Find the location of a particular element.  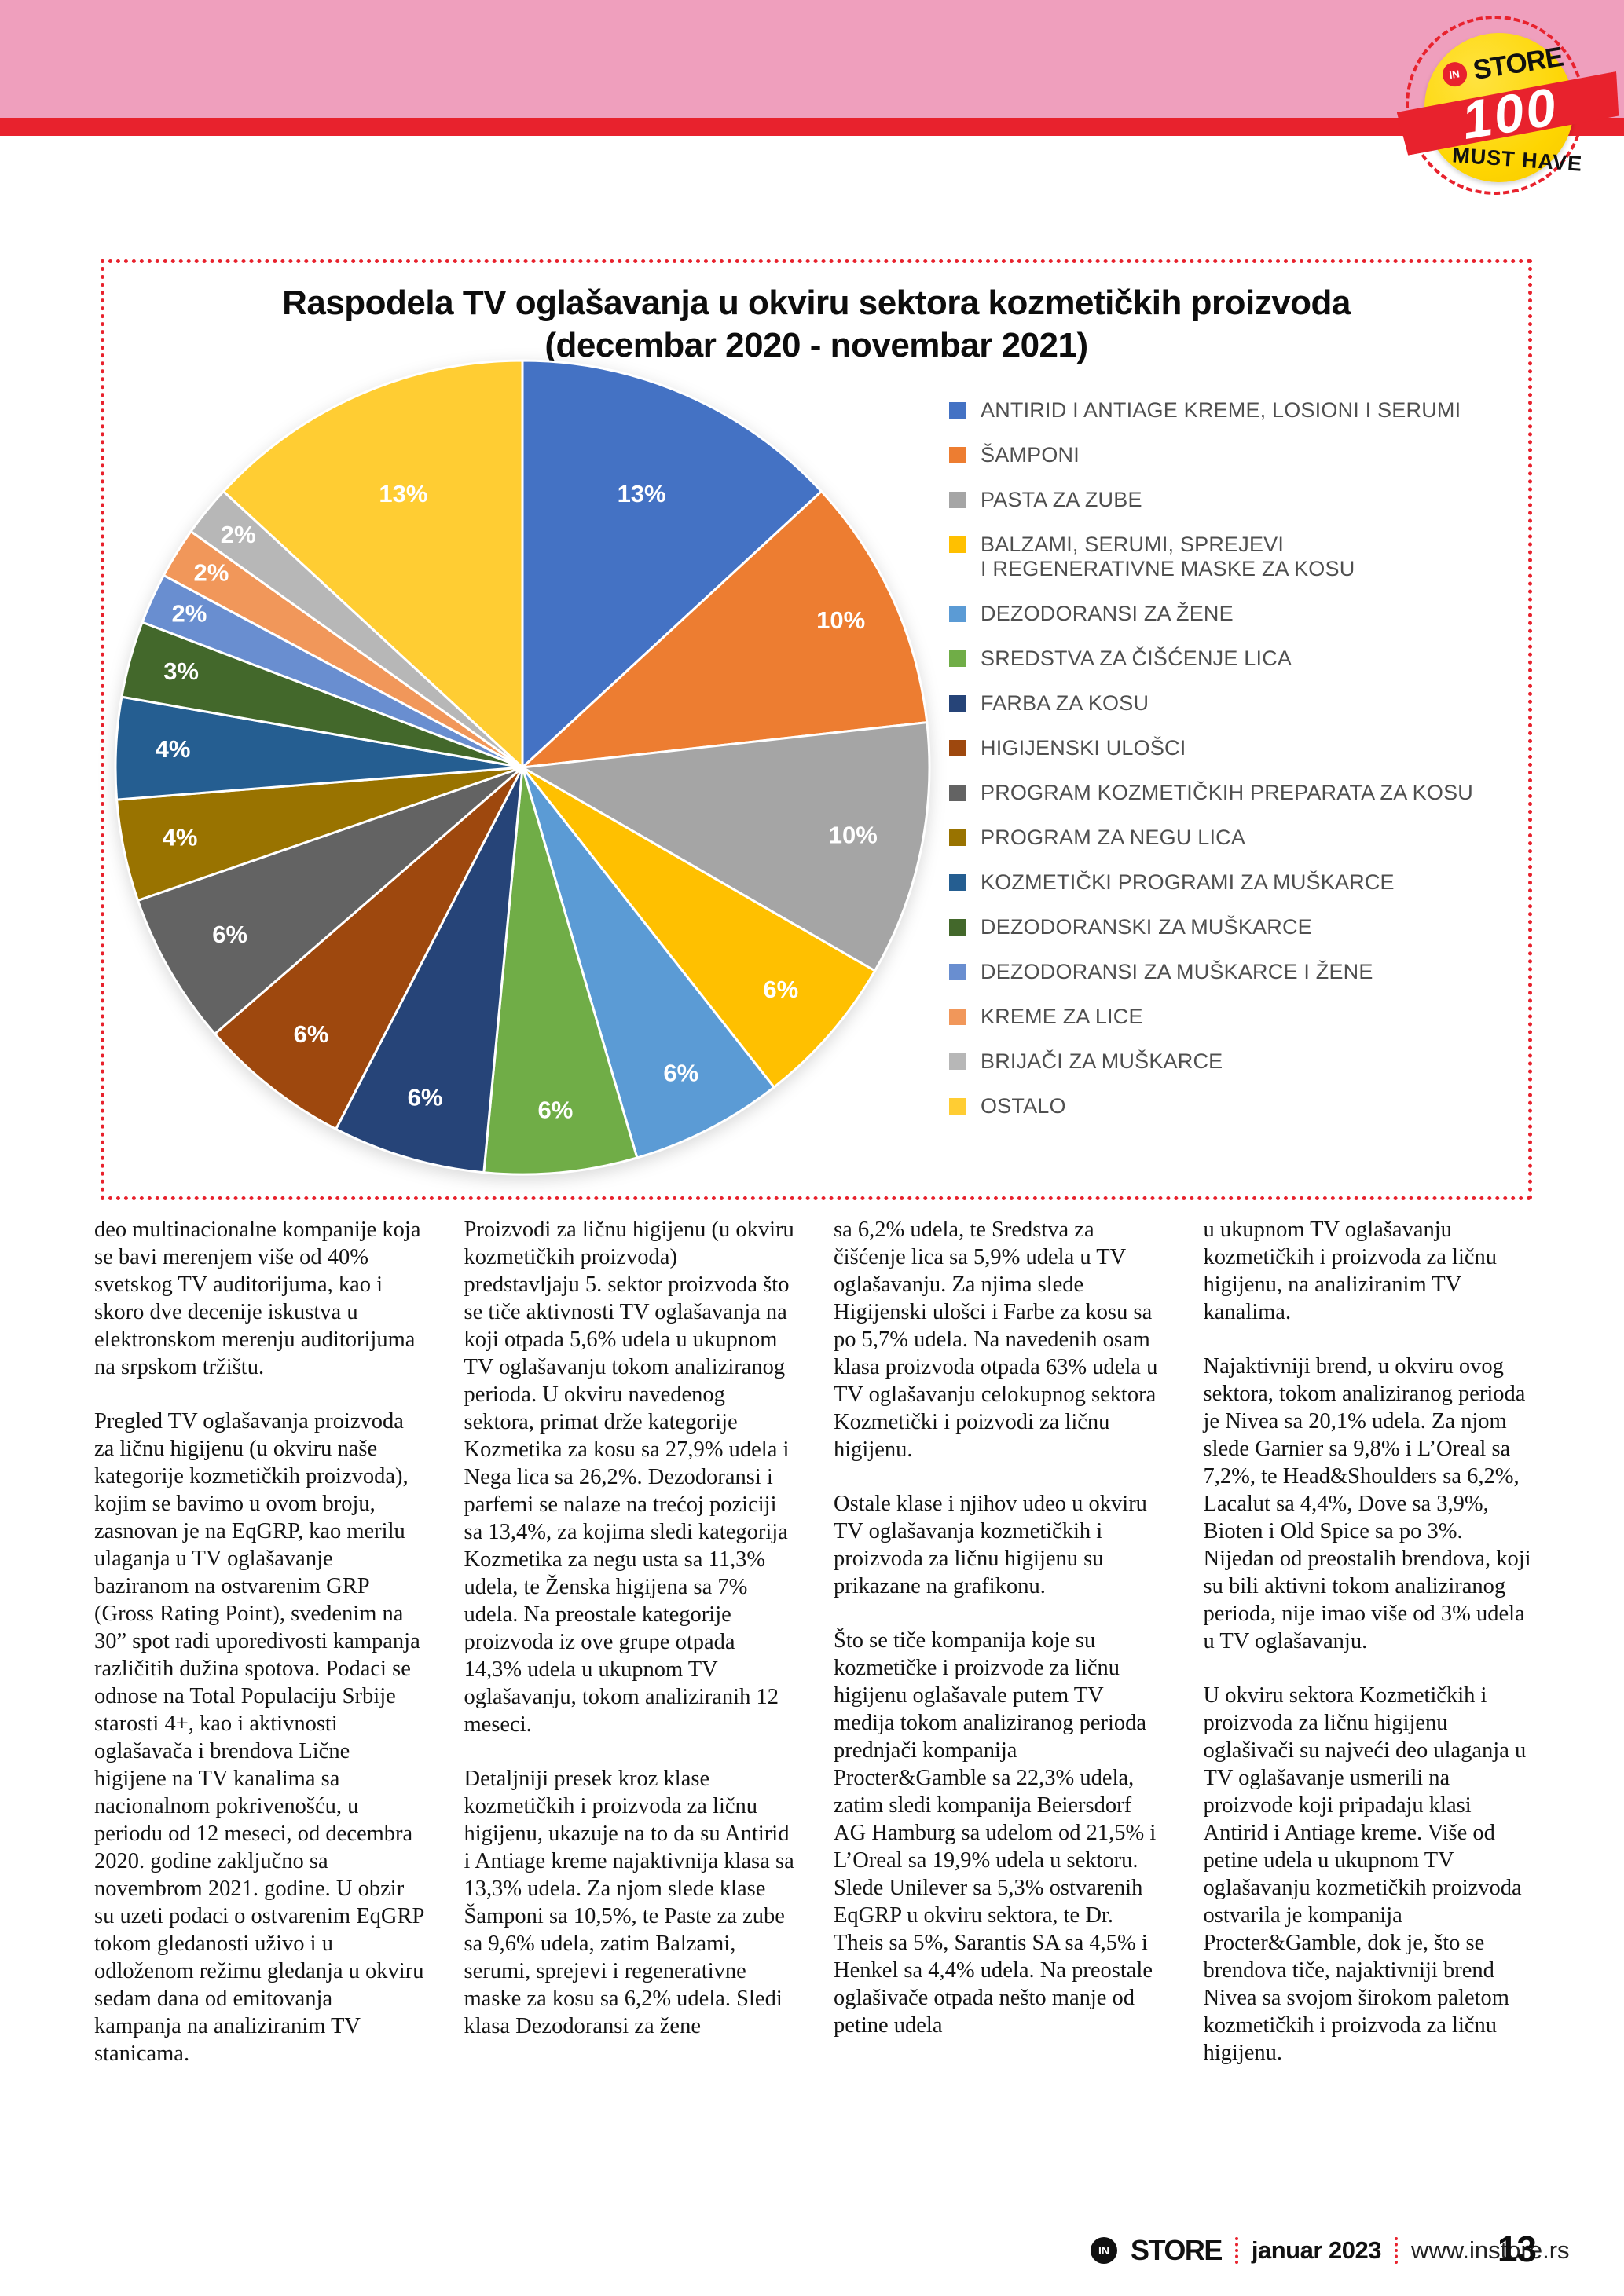

legend-label: DEZODORANSKI ZA MUŠKARCE is located at coordinates (1146, 927).